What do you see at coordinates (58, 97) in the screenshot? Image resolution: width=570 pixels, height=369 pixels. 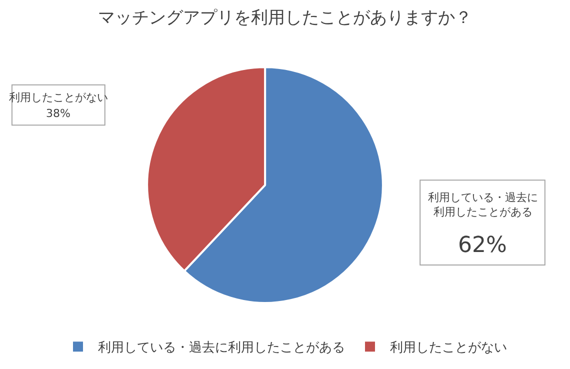 I see `slice-label: 利用したことがない` at bounding box center [58, 97].